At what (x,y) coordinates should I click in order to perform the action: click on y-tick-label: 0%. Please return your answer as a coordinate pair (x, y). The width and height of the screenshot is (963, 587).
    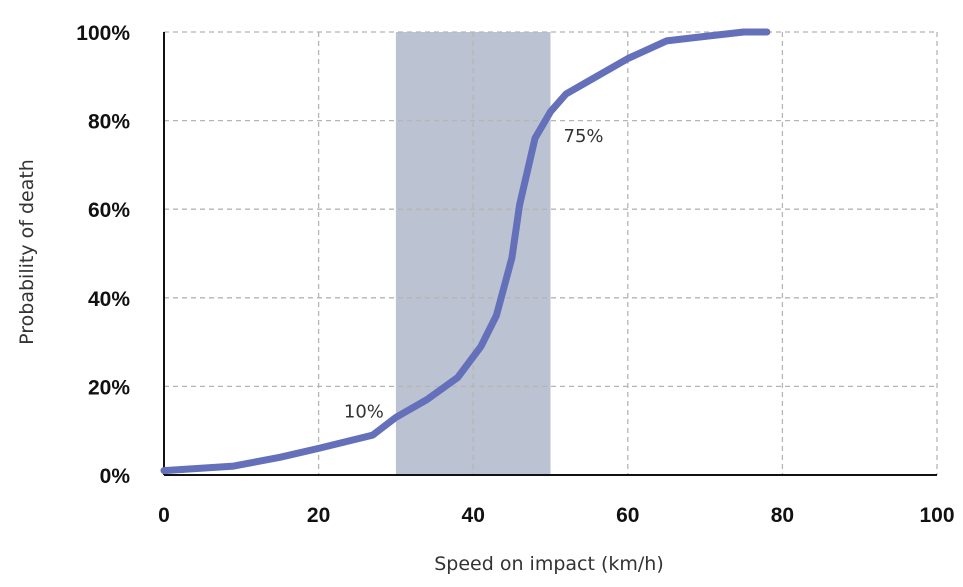
    Looking at the image, I should click on (115, 476).